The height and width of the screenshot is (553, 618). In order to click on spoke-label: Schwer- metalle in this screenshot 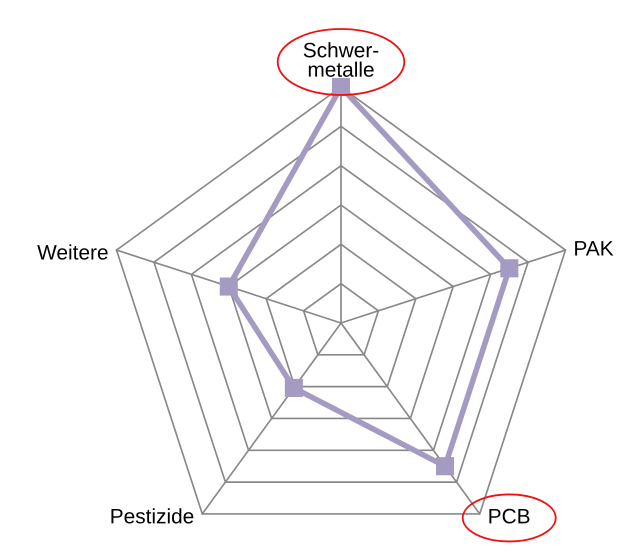, I will do `click(341, 59)`.